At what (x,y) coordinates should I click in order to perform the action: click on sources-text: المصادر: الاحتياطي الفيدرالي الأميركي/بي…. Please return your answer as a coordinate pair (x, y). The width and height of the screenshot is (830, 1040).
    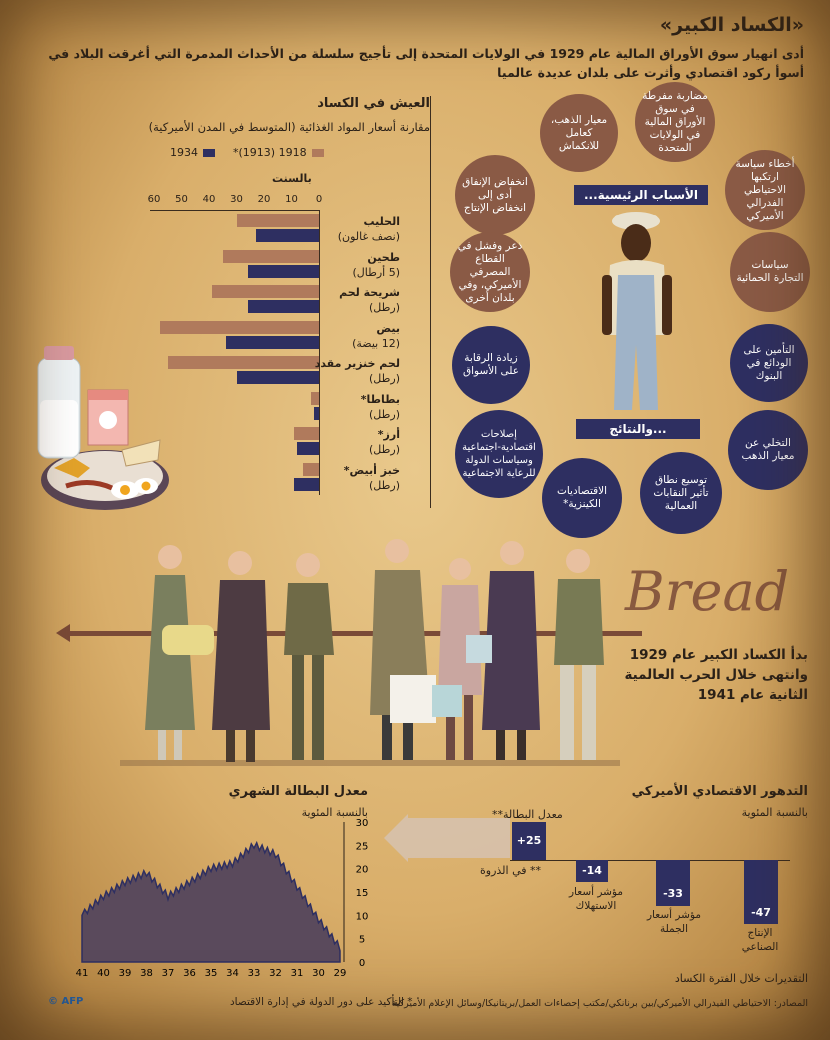
    Looking at the image, I should click on (599, 1003).